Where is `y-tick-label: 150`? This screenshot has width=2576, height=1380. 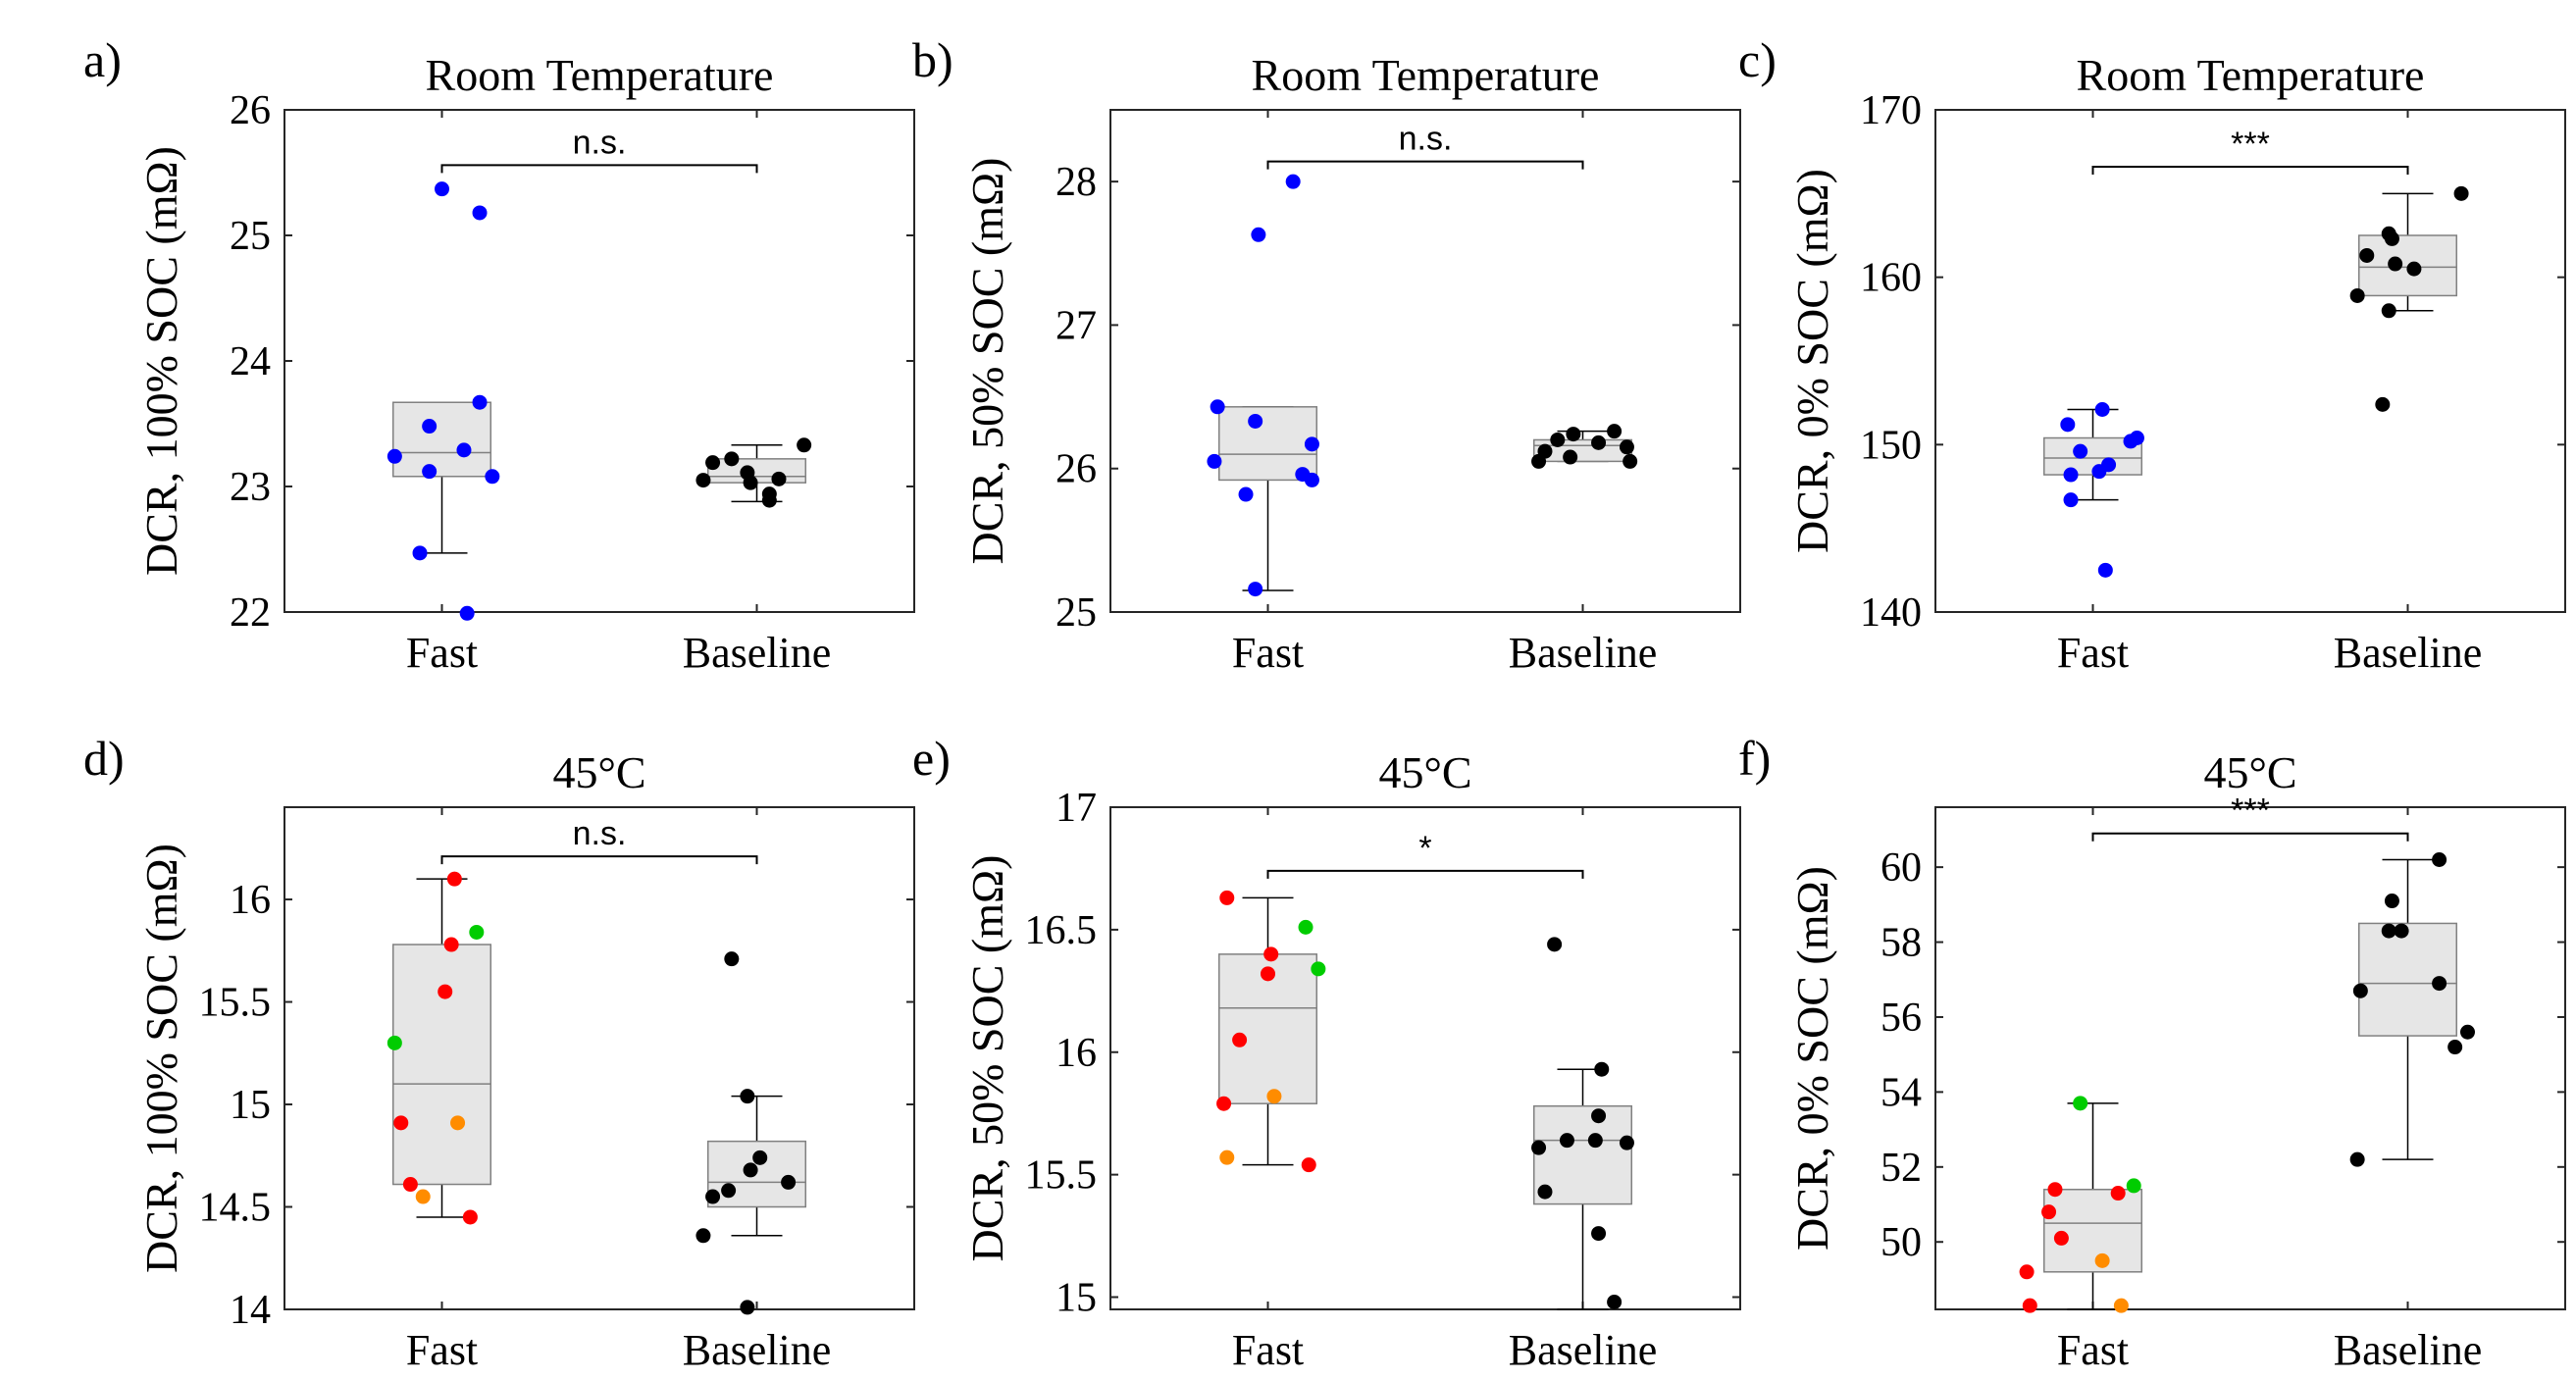 y-tick-label: 150 is located at coordinates (1891, 445).